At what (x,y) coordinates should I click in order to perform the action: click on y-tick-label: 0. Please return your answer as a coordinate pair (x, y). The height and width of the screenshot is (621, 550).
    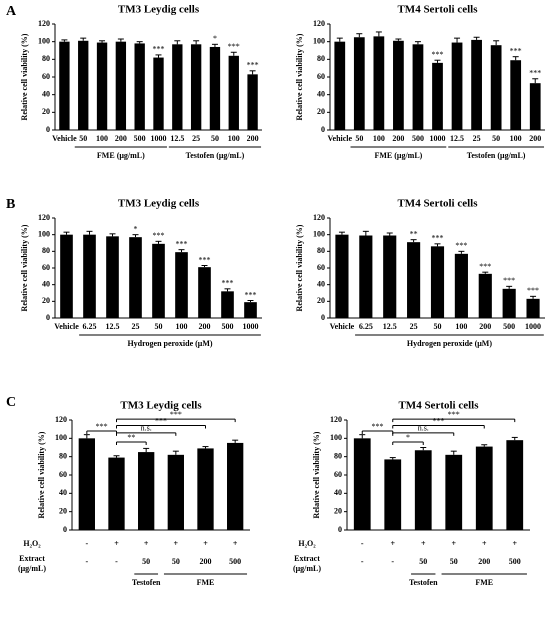
    Looking at the image, I should click on (65, 529).